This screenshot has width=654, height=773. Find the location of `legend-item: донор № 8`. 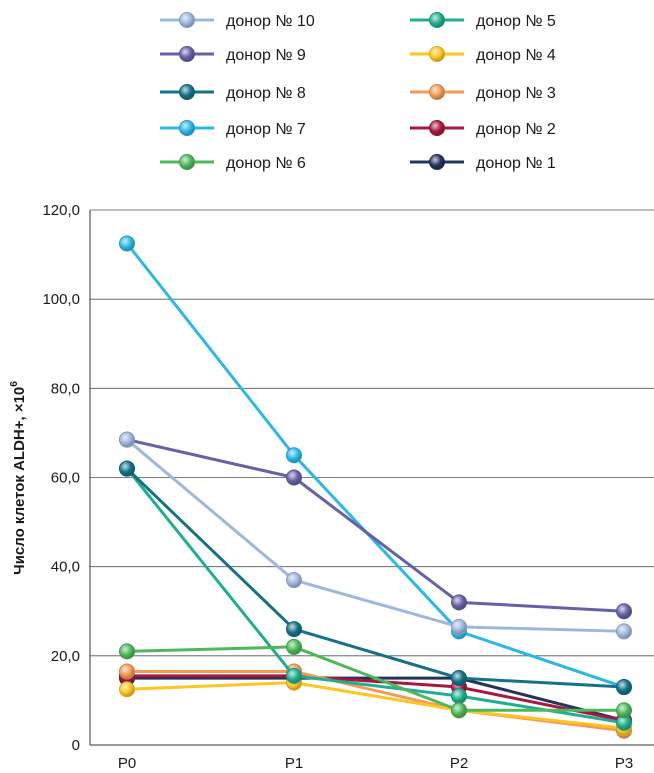

legend-item: донор № 8 is located at coordinates (233, 93).